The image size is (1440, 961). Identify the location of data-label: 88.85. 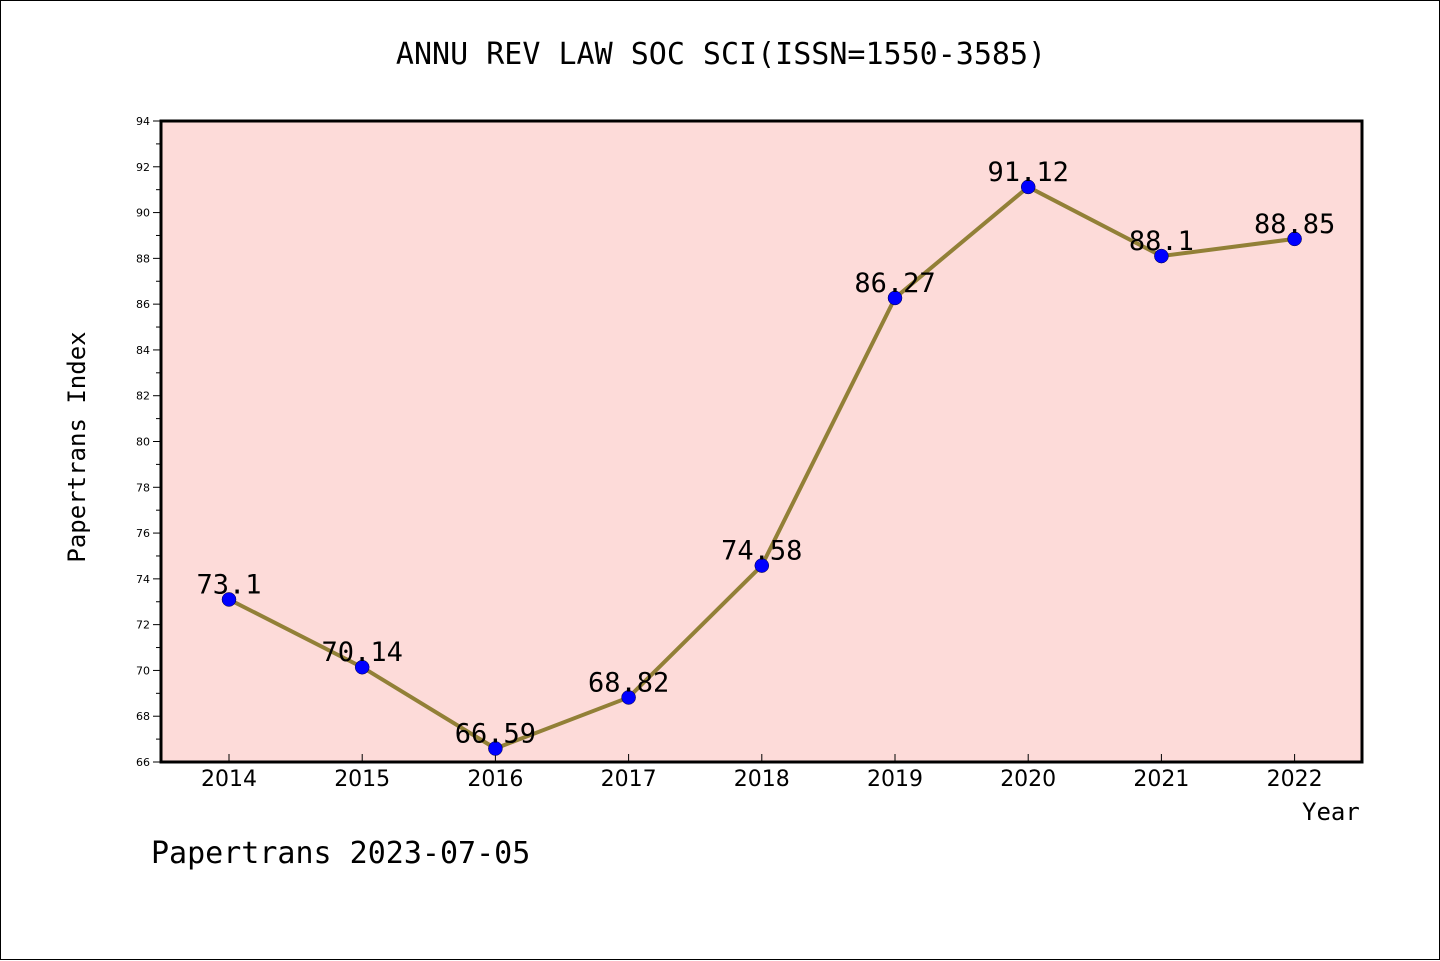
(1294, 224).